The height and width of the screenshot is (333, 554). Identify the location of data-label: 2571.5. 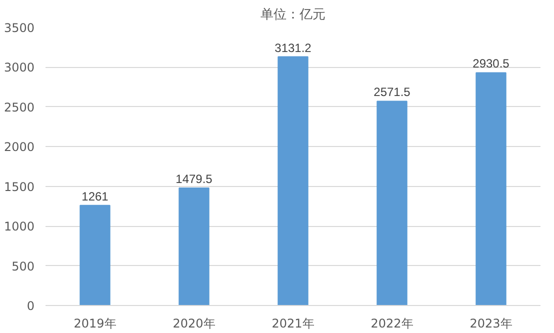
(392, 92).